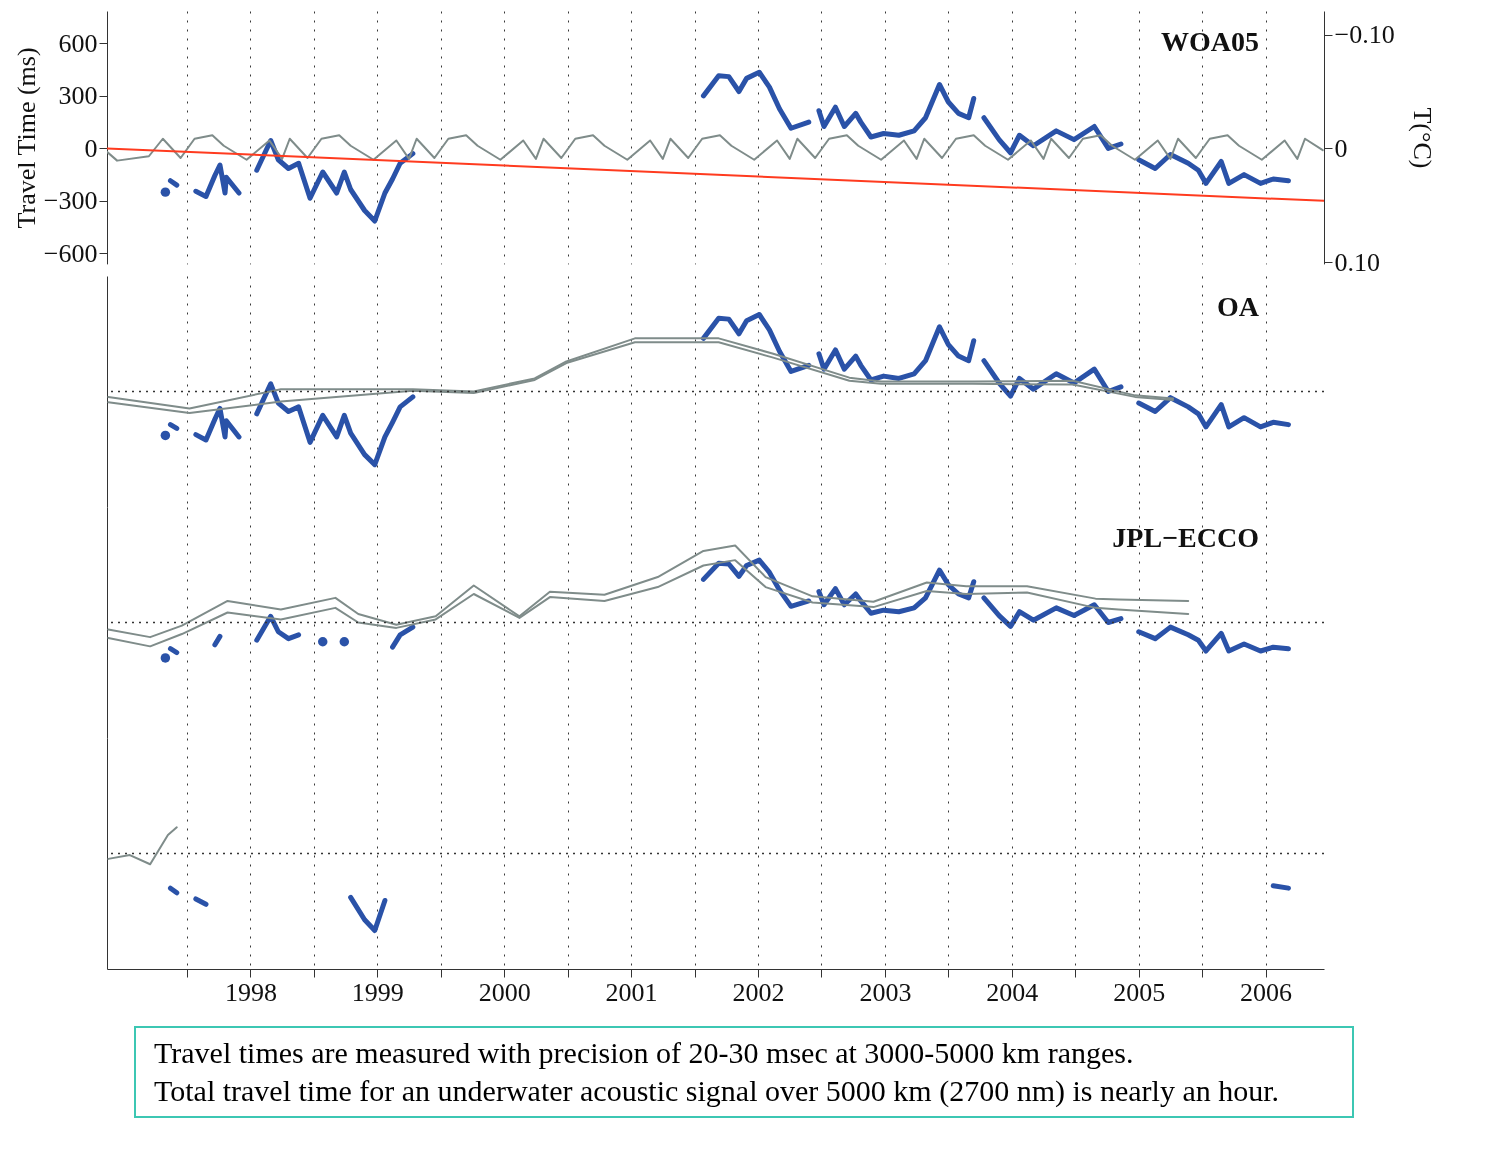 The width and height of the screenshot is (1487, 1164). I want to click on text: Total travel time for an underwater acoustic signal over 5000 km (2700 nm) is nearly an hour., so click(717, 1091).